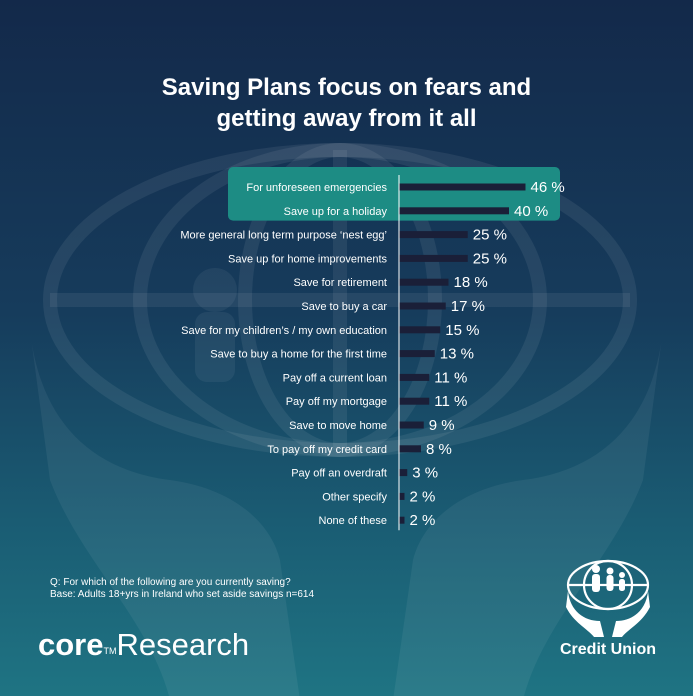  I want to click on category-label: Save up for home improvements, so click(307, 259).